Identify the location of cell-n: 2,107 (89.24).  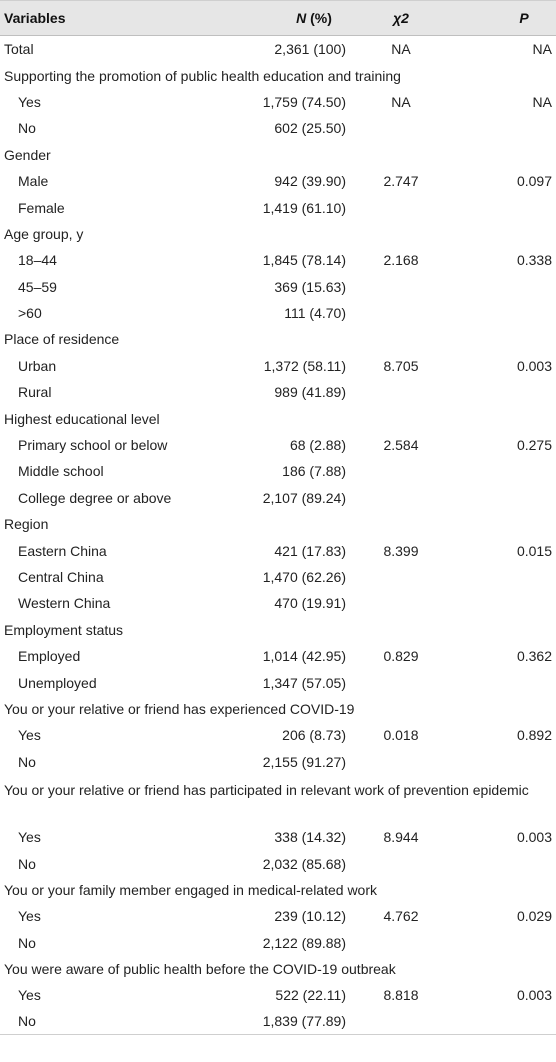
(304, 497).